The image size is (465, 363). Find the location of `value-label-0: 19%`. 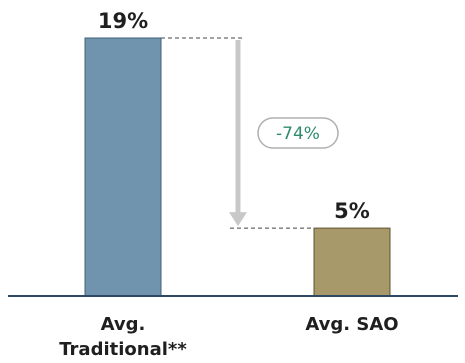

value-label-0: 19% is located at coordinates (123, 21).